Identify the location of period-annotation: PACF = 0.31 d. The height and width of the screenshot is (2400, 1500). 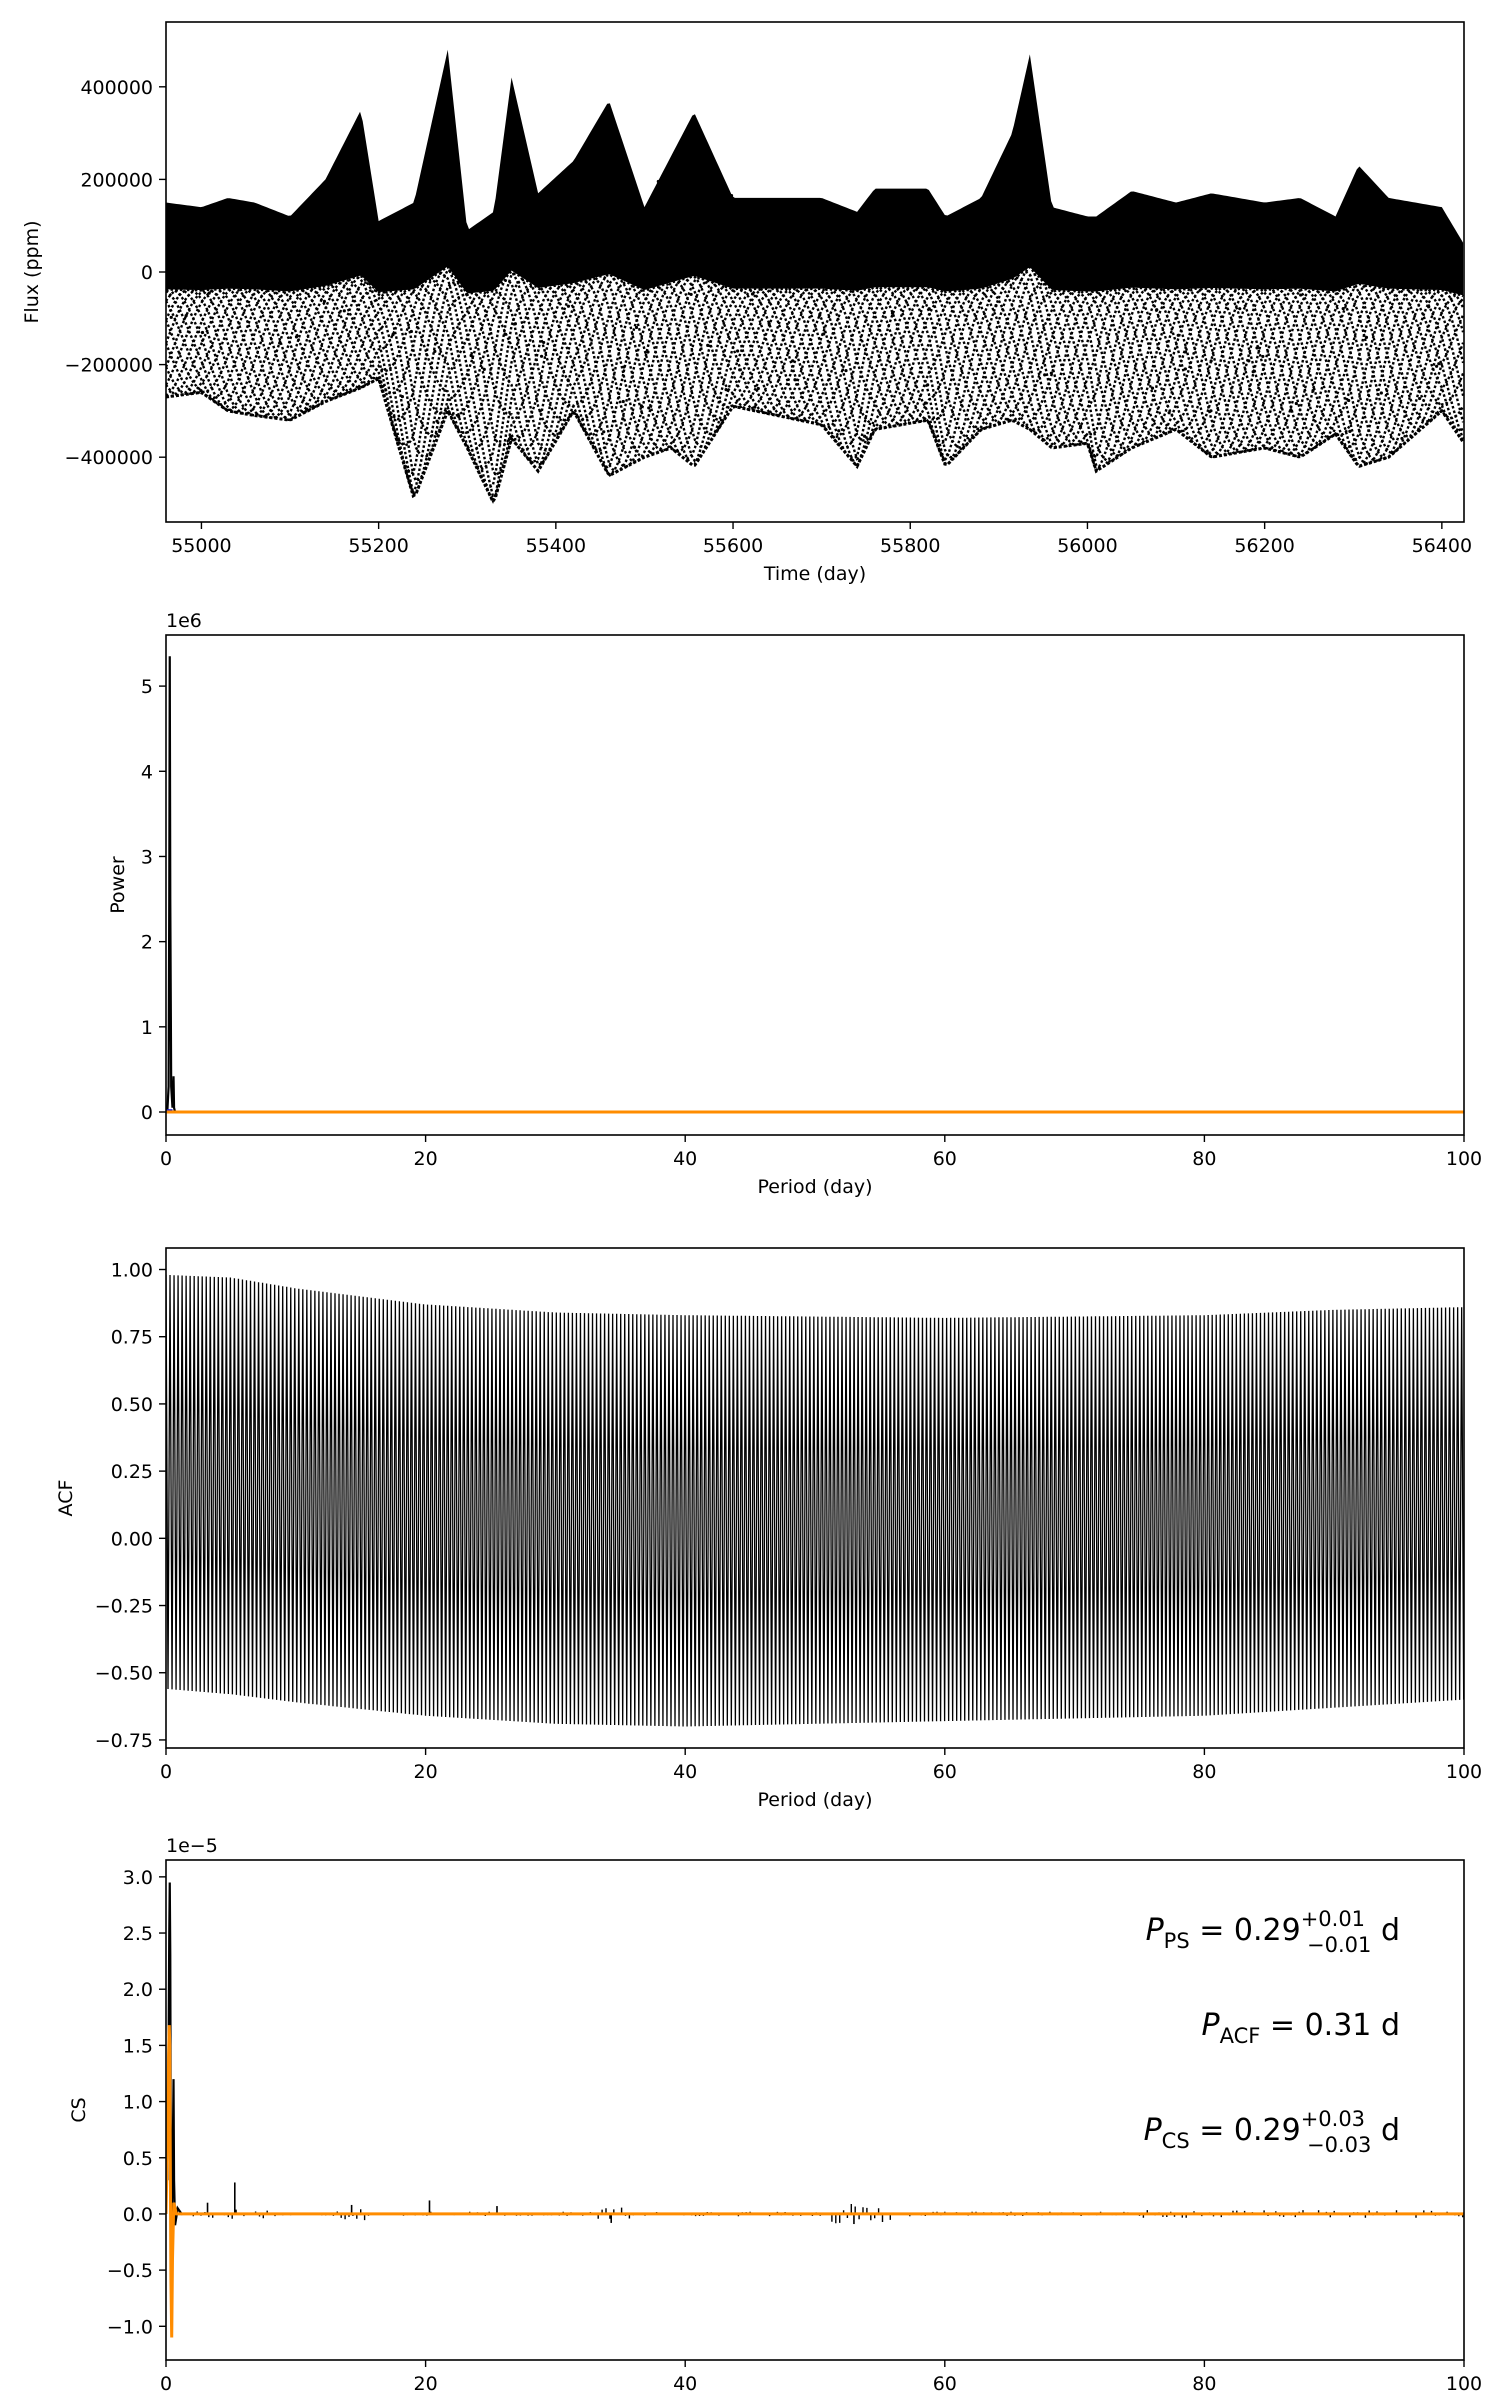
(1301, 2028).